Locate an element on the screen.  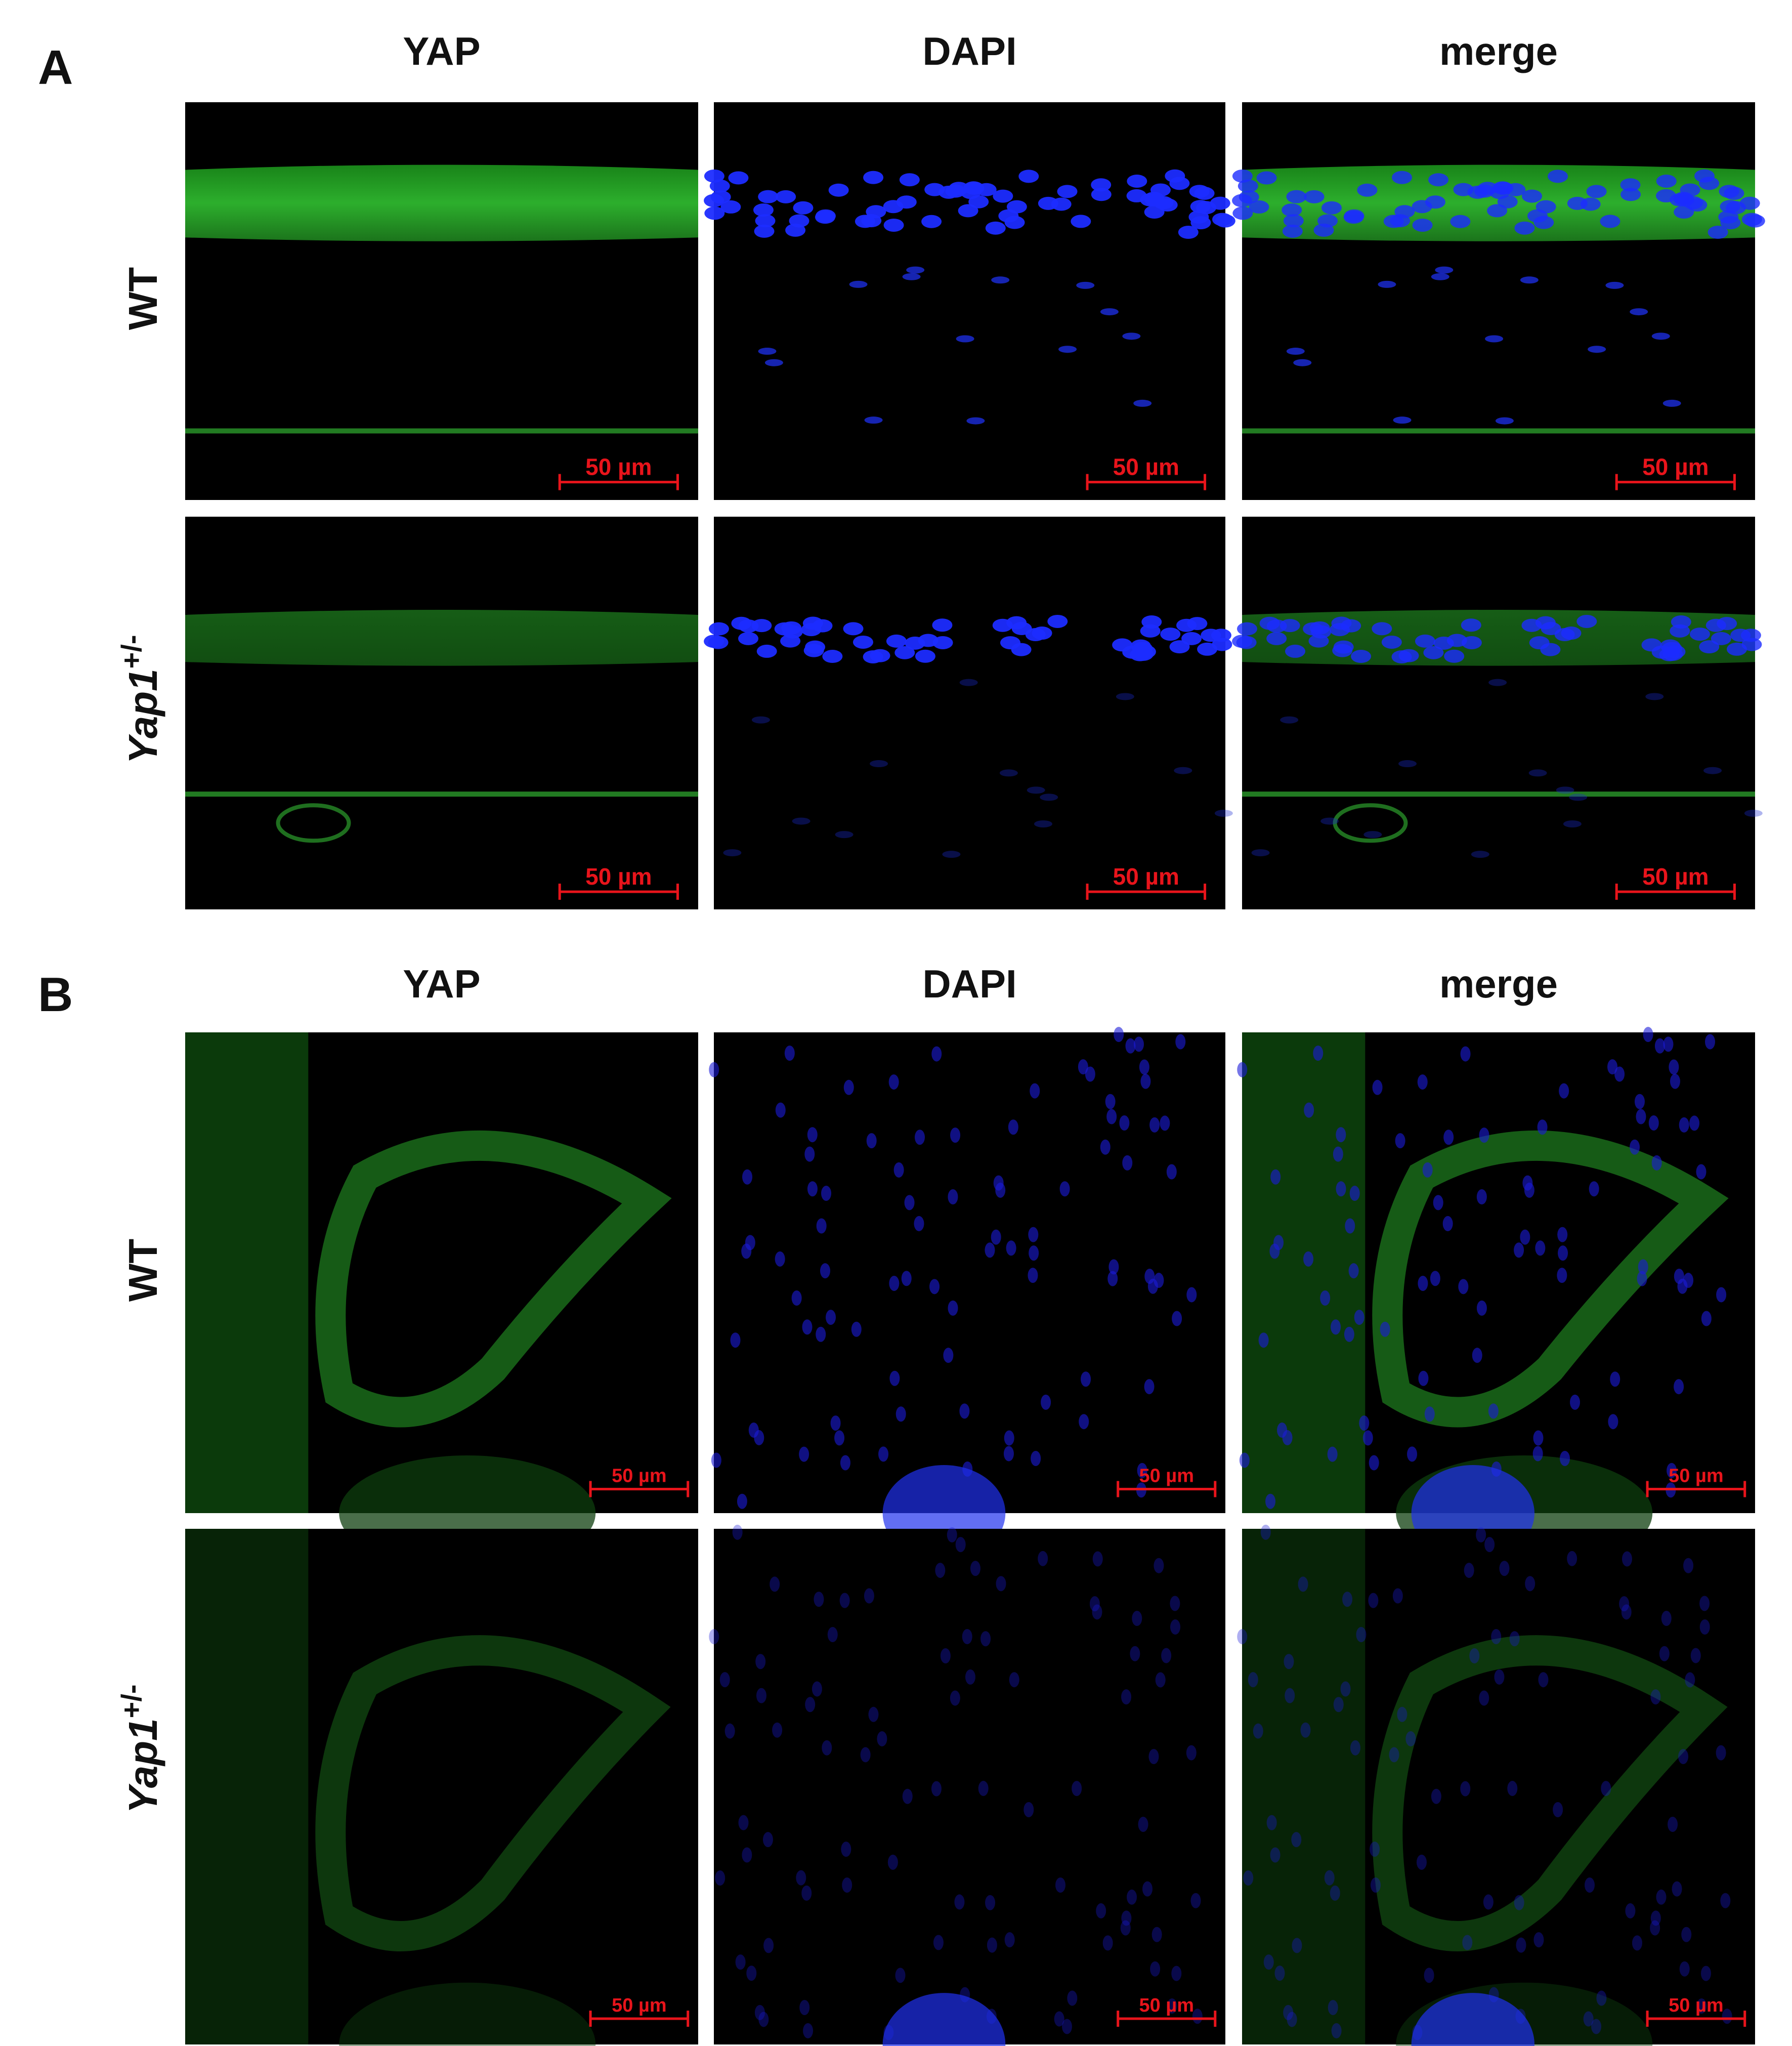
micrograph: 50 µm is located at coordinates (968, 713).